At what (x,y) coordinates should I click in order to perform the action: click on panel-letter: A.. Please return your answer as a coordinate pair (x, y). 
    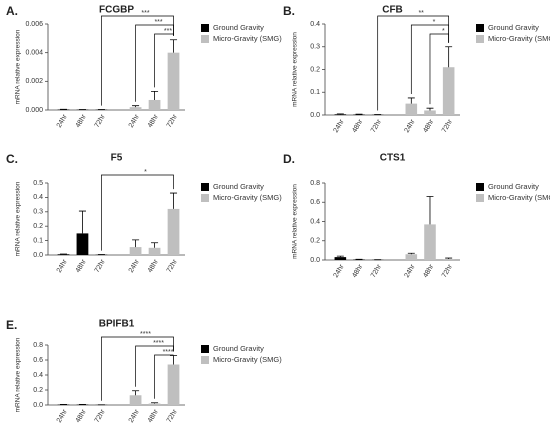
    Looking at the image, I should click on (12, 11).